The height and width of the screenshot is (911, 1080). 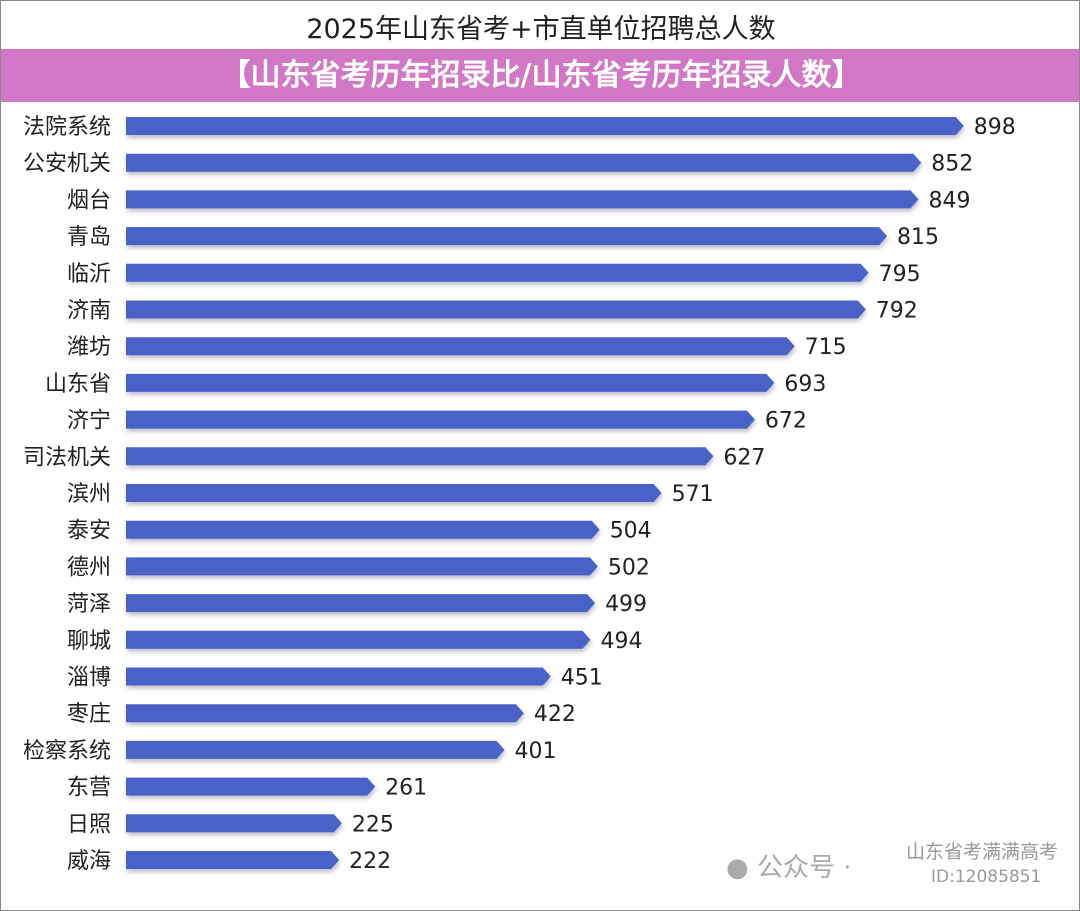 I want to click on category-label: 日照, so click(x=89, y=824).